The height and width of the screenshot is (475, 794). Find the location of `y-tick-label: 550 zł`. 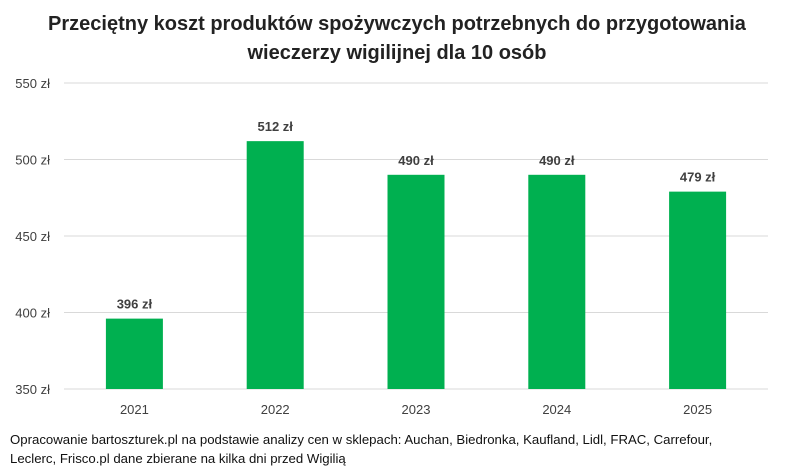

y-tick-label: 550 zł is located at coordinates (32, 83).